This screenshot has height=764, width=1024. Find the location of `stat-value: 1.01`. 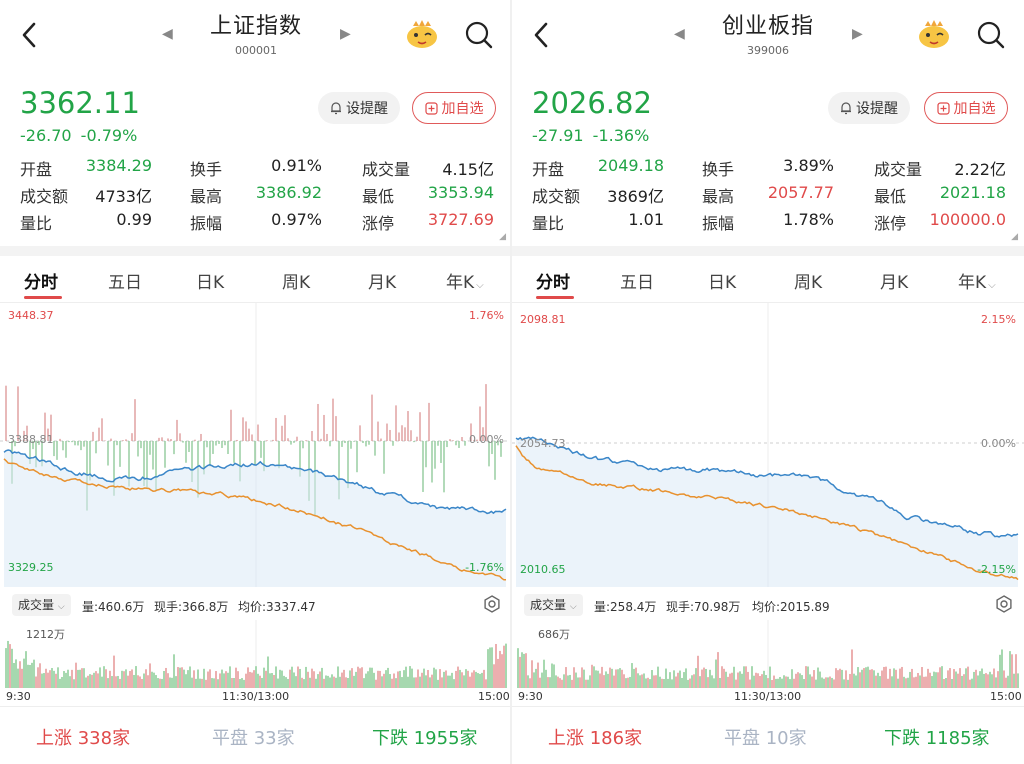

stat-value: 1.01 is located at coordinates (646, 219).